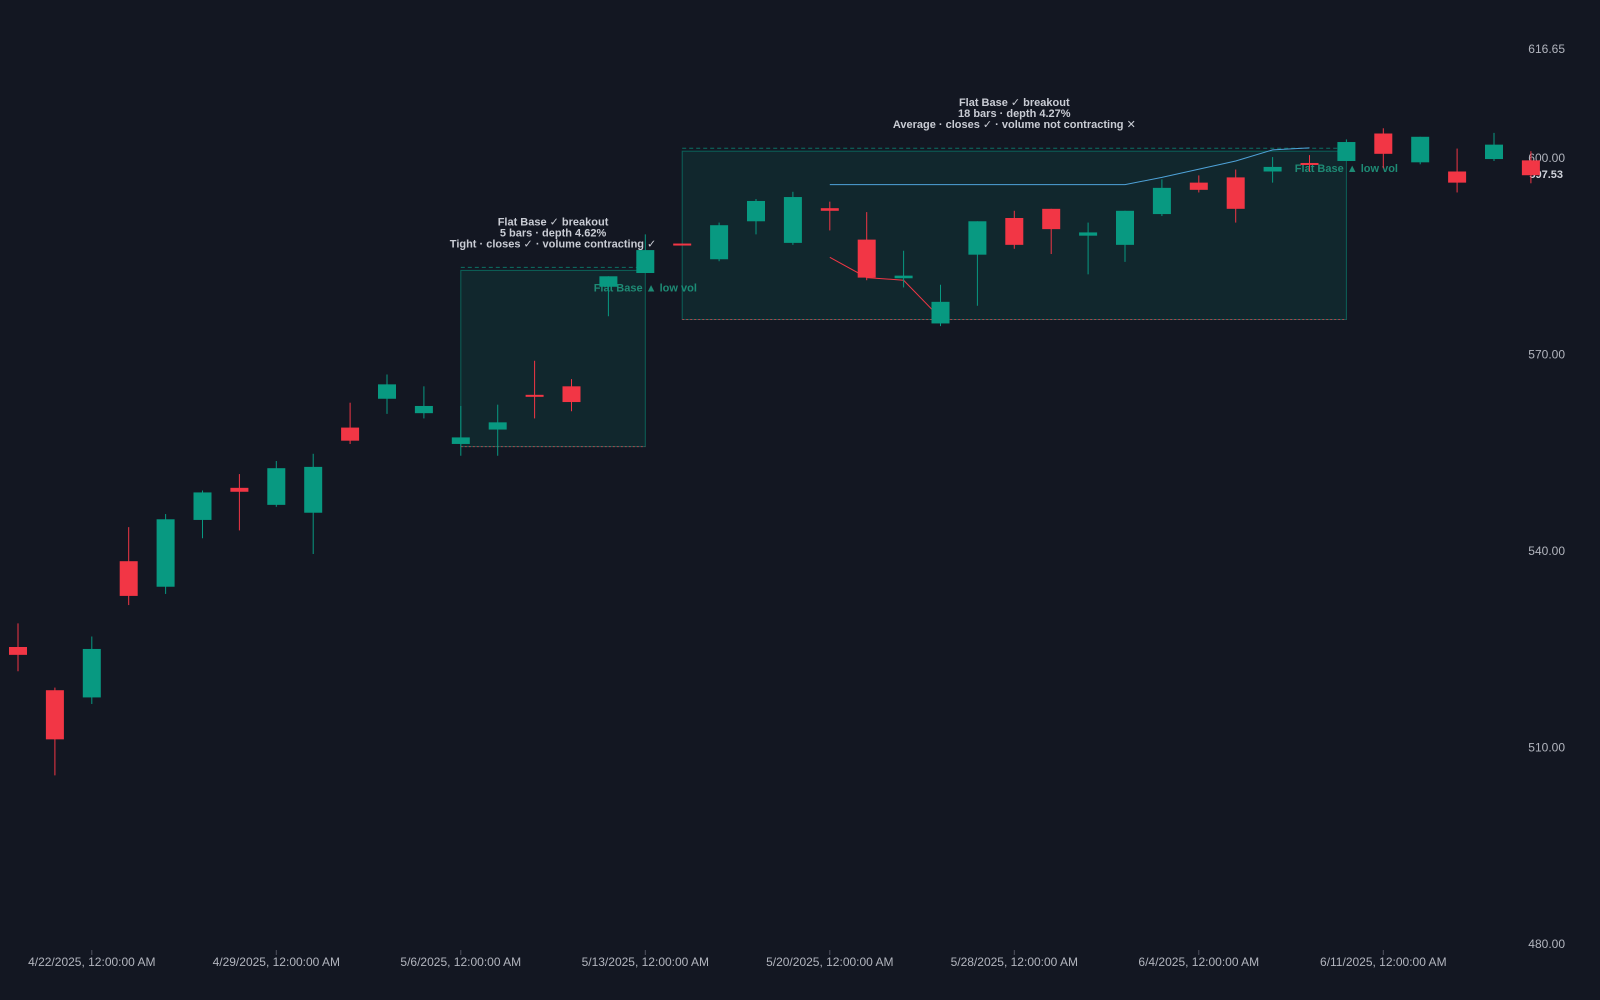 The image size is (1600, 1000). What do you see at coordinates (1014, 114) in the screenshot?
I see `base-annotation: 18 bars · depth 4.27%` at bounding box center [1014, 114].